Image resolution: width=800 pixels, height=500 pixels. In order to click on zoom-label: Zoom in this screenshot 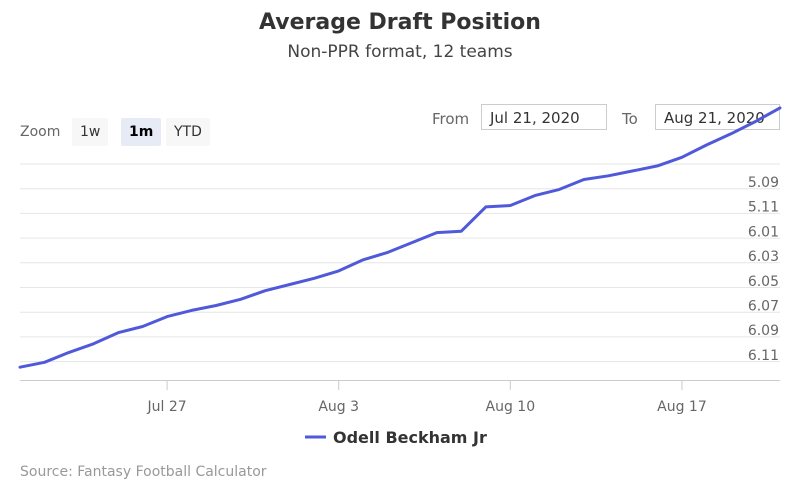, I will do `click(40, 132)`.